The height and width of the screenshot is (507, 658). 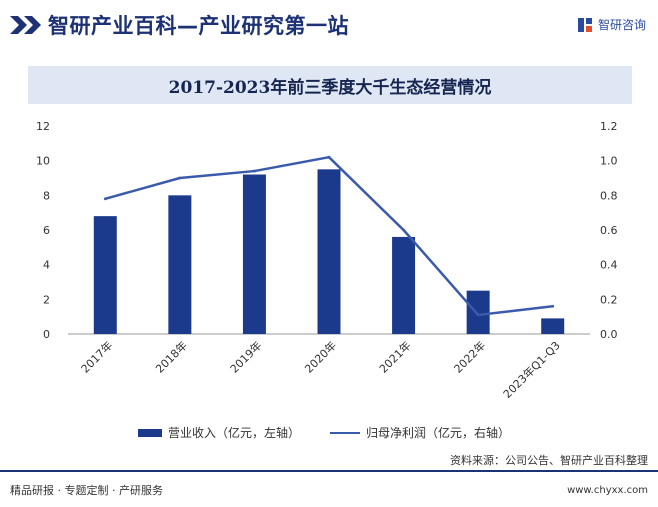 What do you see at coordinates (609, 161) in the screenshot?
I see `y-right-tick-label: 1.0` at bounding box center [609, 161].